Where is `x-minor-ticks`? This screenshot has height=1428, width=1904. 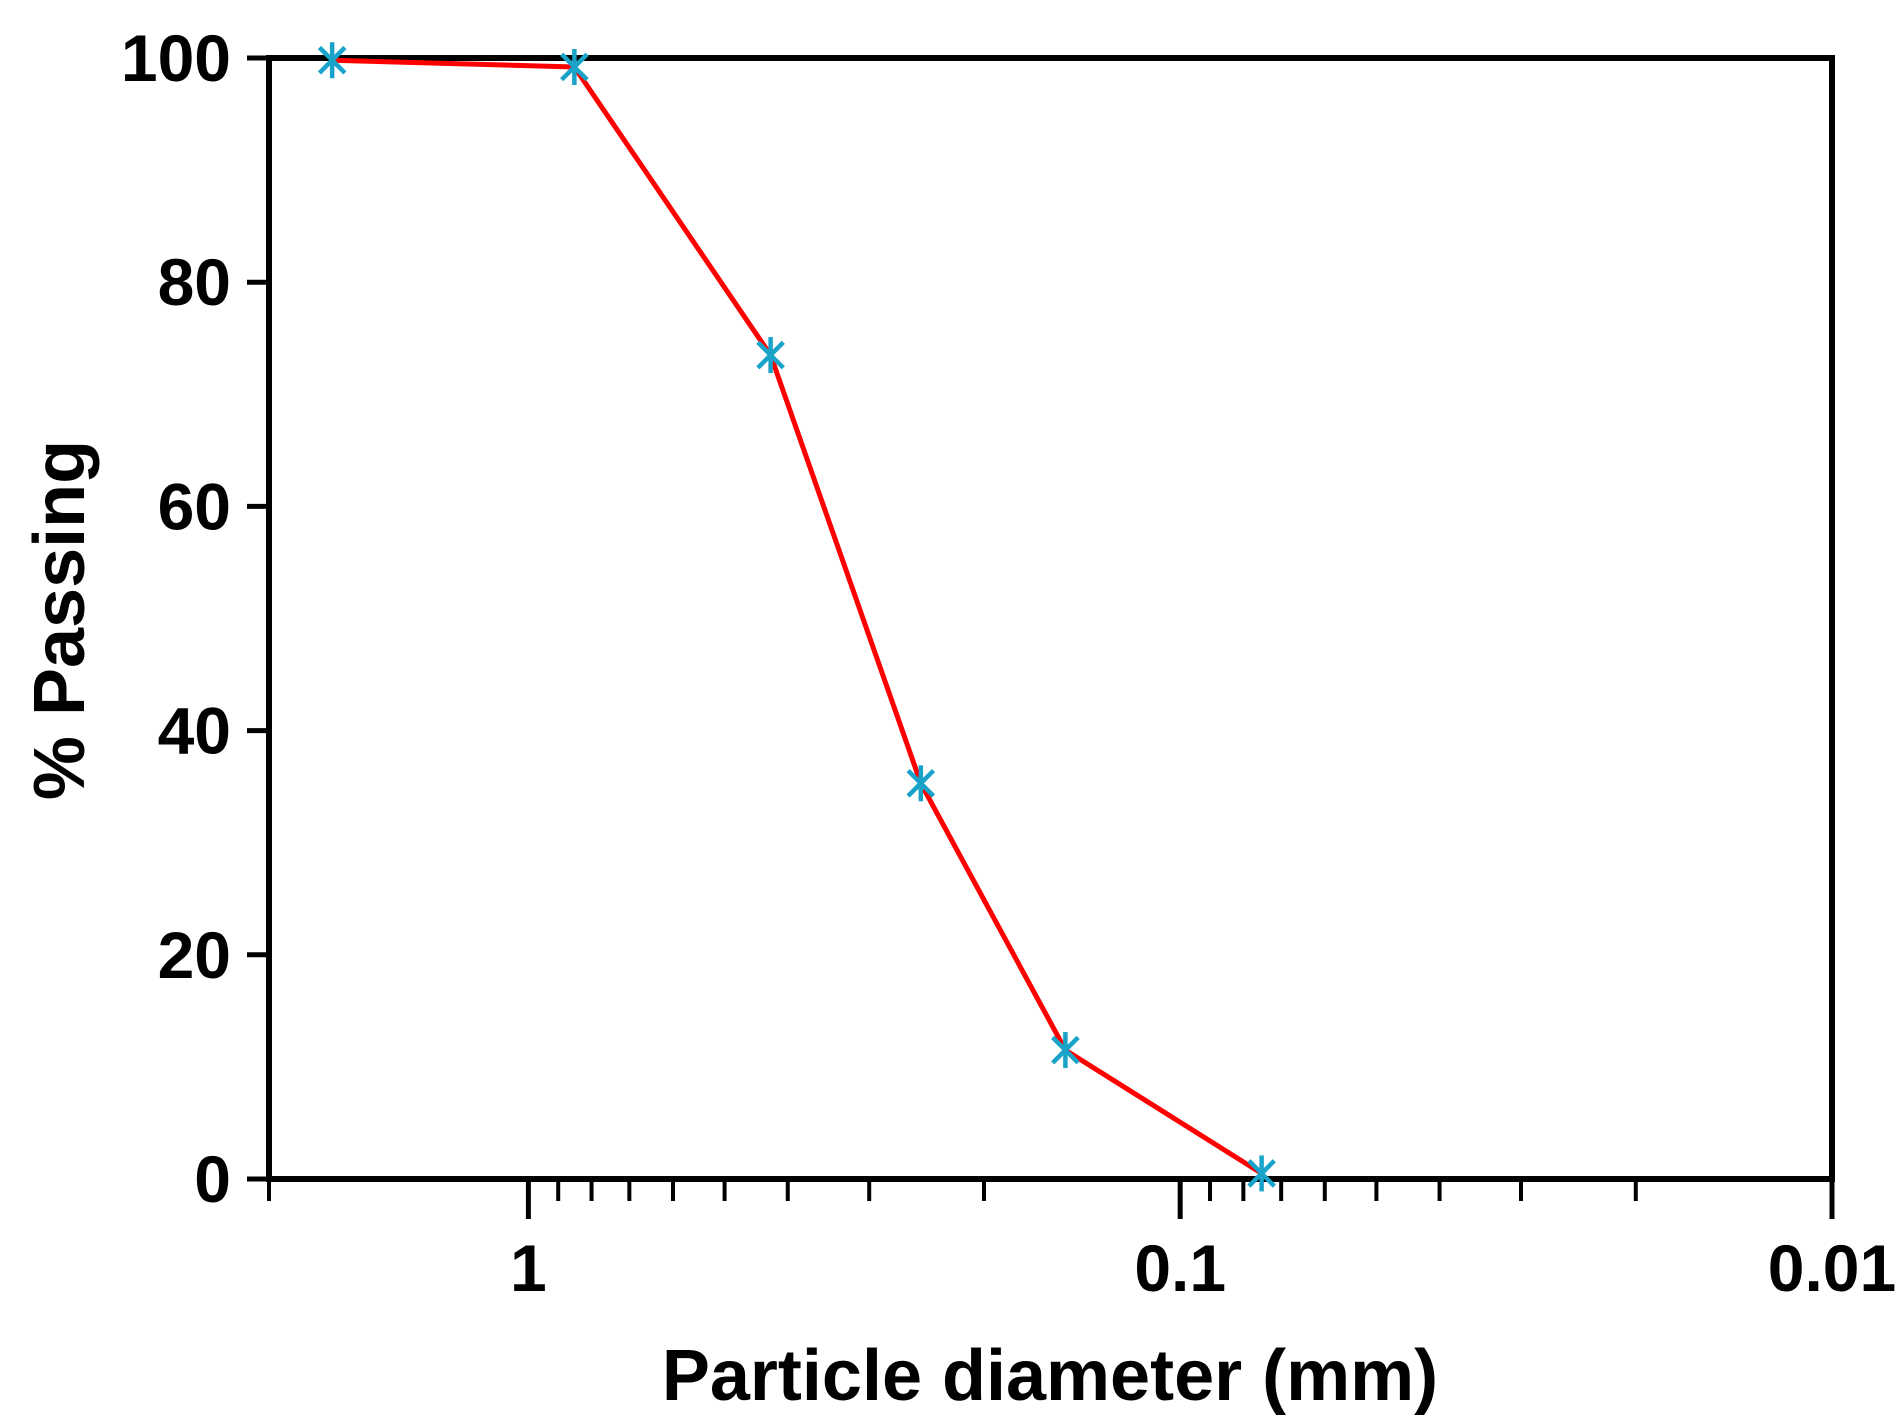
x-minor-ticks is located at coordinates (952, 1190).